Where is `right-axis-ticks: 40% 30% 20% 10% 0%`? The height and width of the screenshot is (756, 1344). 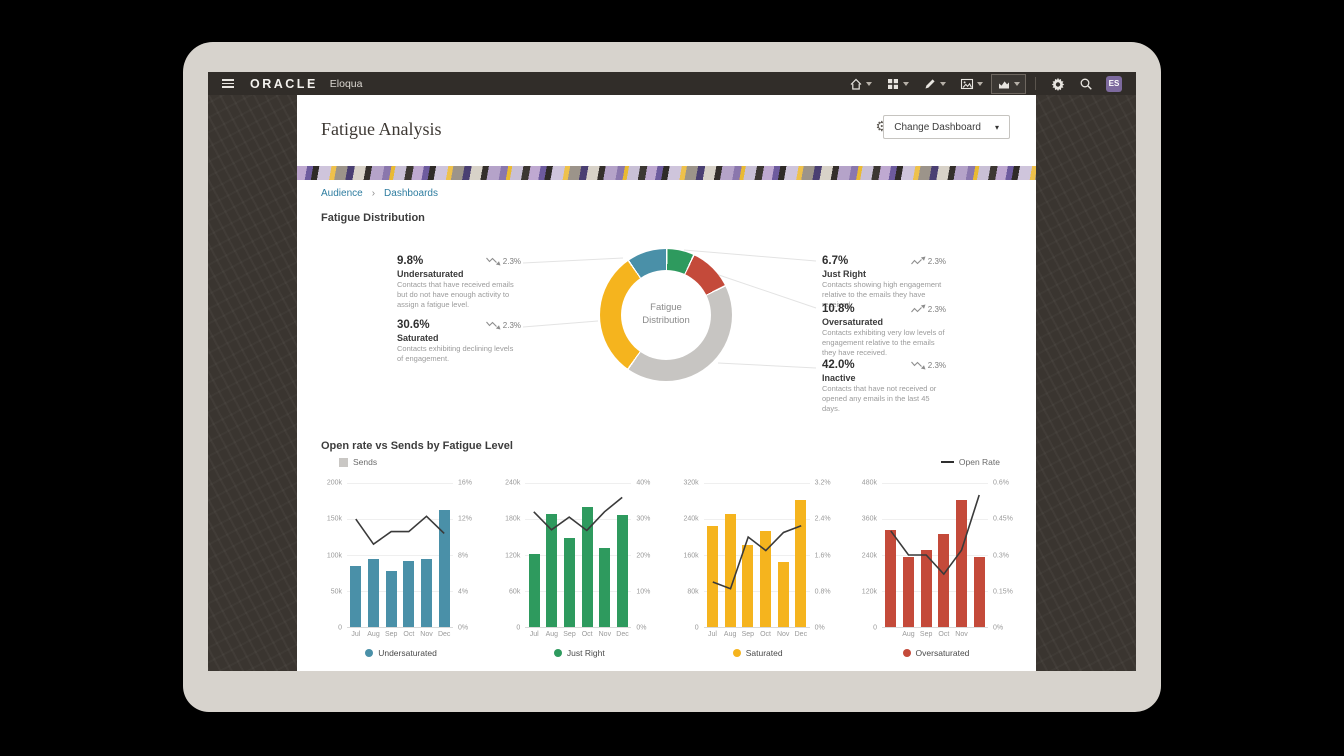
right-axis-ticks: 40% 30% 20% 10% 0% is located at coordinates (643, 555).